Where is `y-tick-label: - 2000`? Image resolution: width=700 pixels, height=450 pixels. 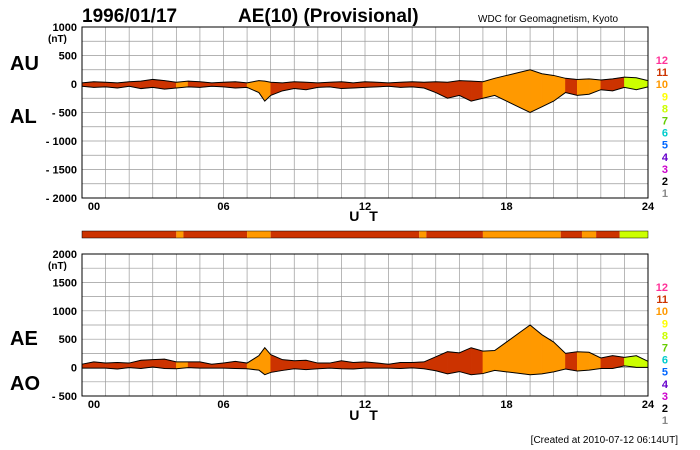
y-tick-label: - 2000 is located at coordinates (61, 199).